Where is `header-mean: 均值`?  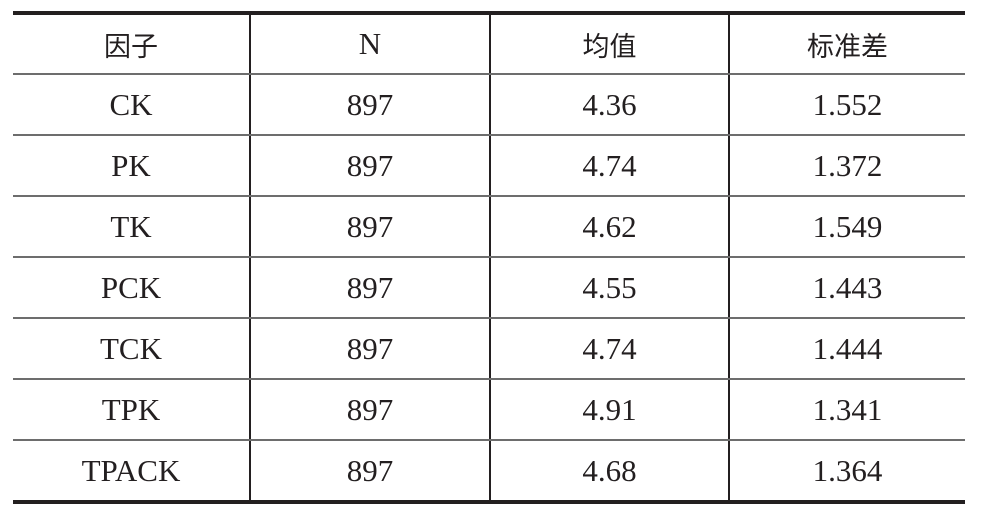 header-mean: 均值 is located at coordinates (610, 44).